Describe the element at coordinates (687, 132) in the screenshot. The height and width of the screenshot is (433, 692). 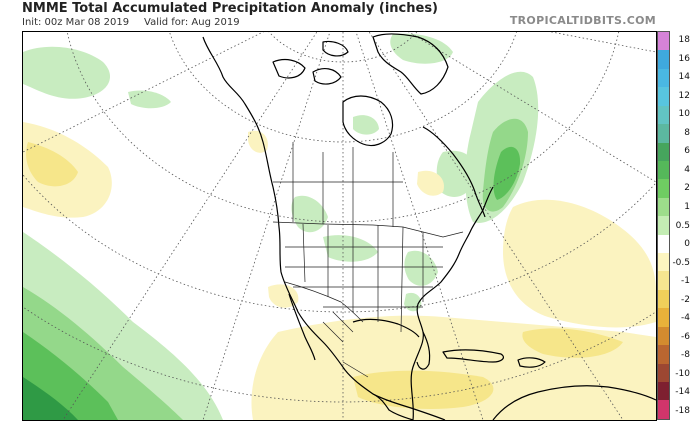
I see `legend-tick-label: 8` at that location.